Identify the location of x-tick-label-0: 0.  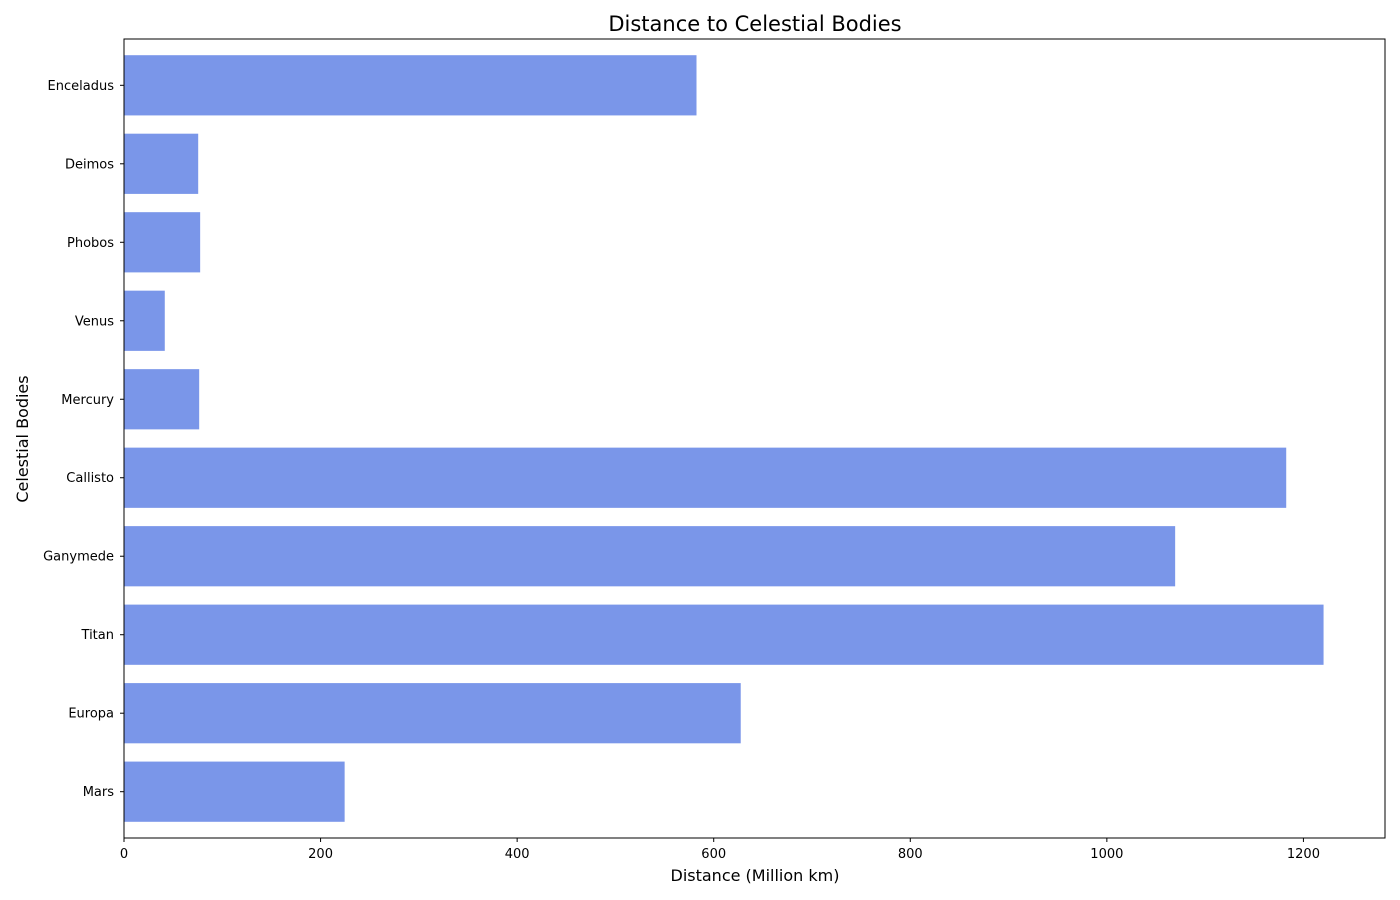
(124, 854).